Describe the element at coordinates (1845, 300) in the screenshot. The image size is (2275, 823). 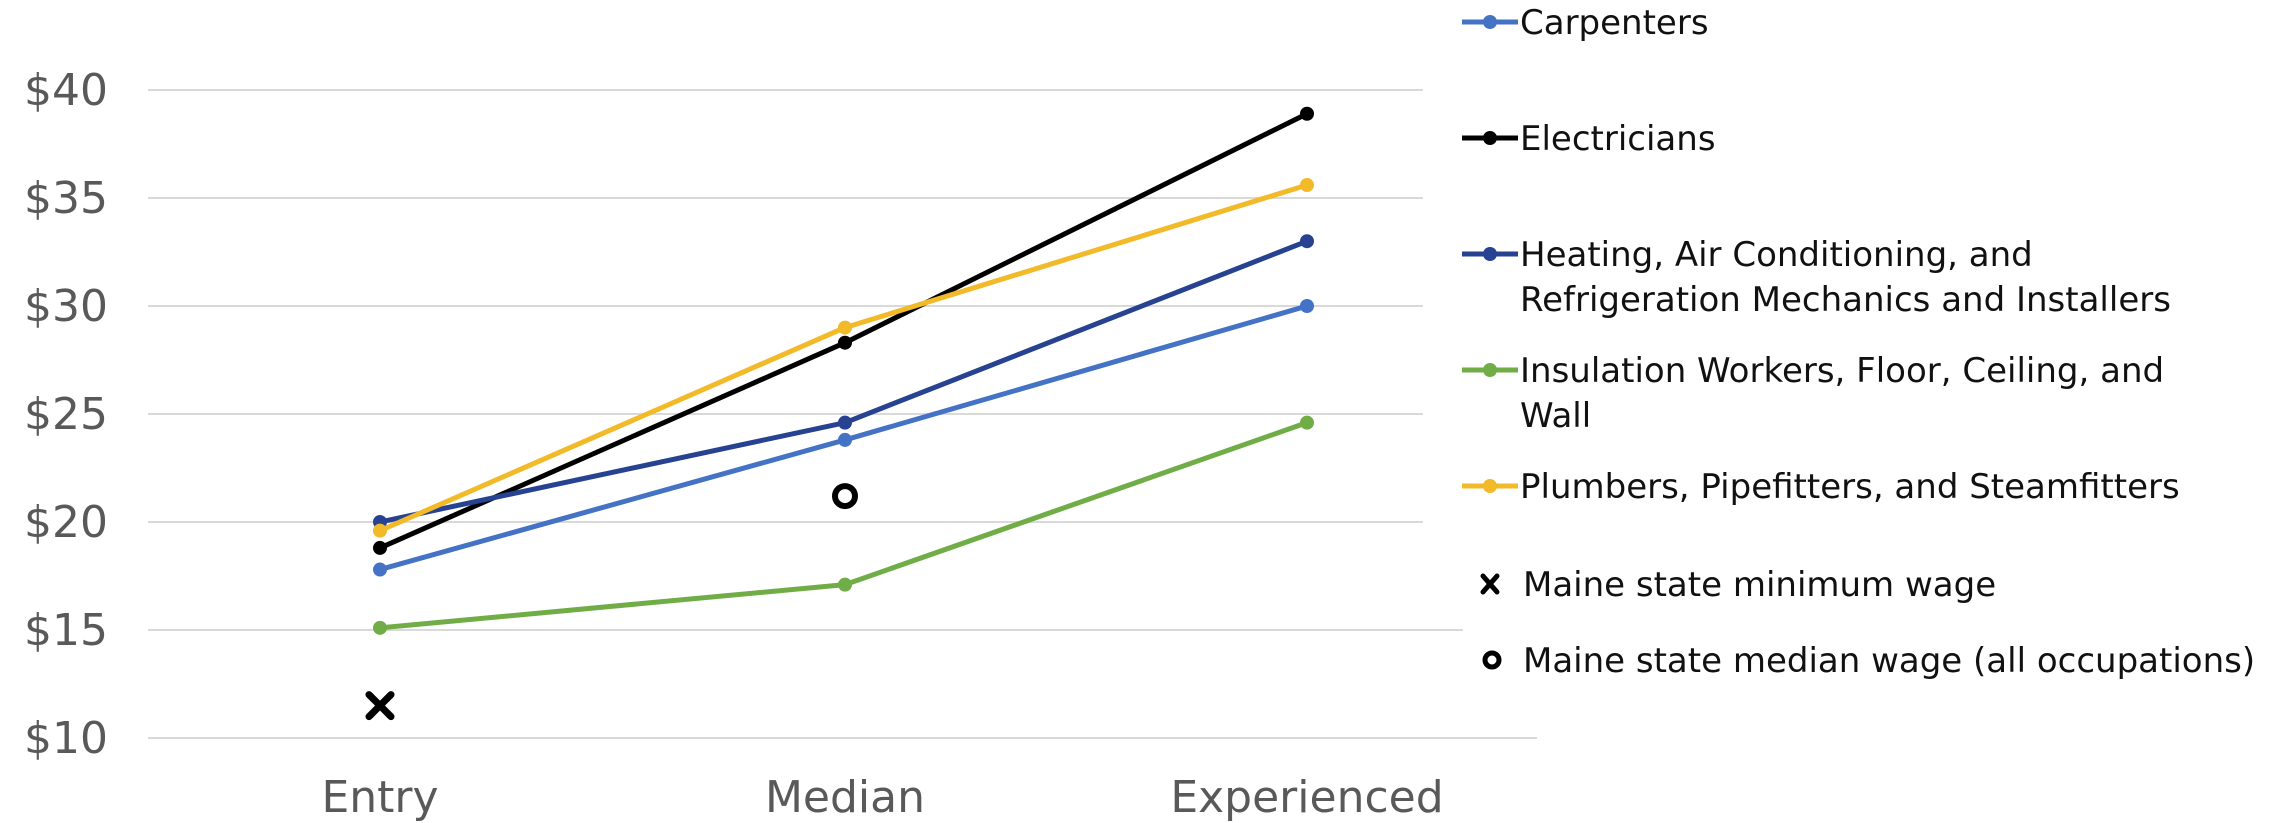
I see `legend-label: Refrigeration Mechanics and Installers` at that location.